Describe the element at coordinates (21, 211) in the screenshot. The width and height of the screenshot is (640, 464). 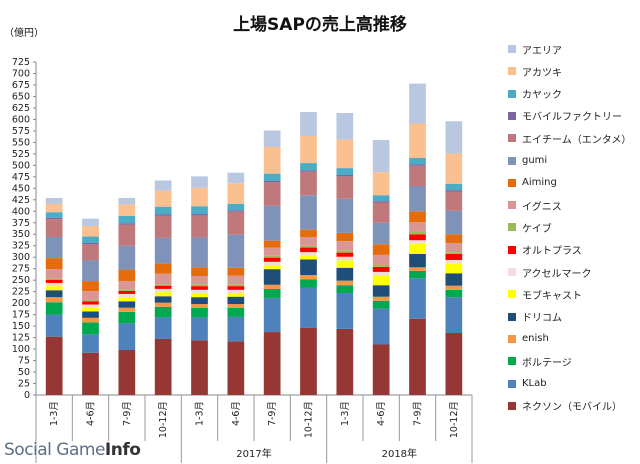
I see `y-tick-label: 400` at that location.